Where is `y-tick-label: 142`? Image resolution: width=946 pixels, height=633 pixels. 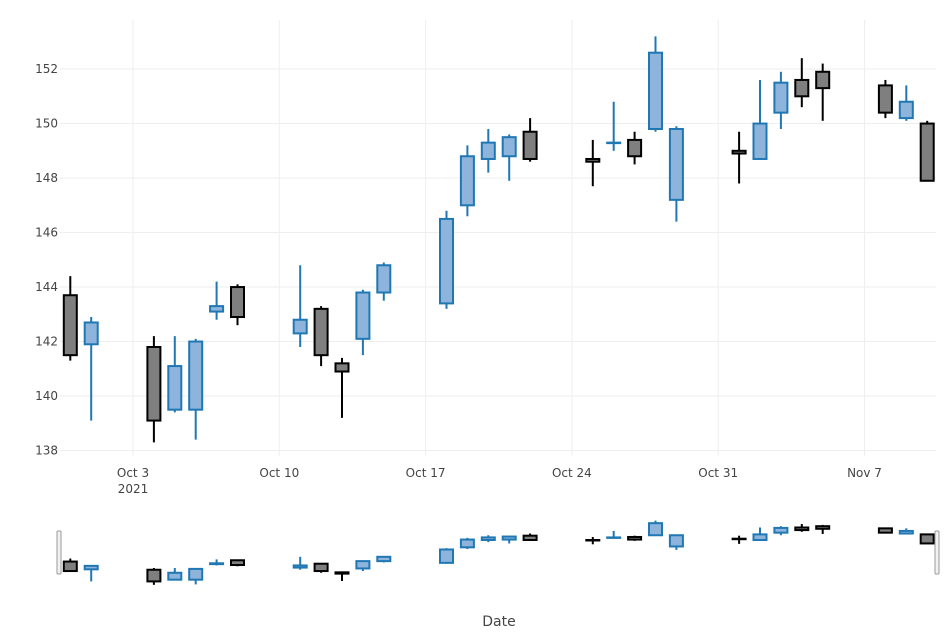 y-tick-label: 142 is located at coordinates (46, 342).